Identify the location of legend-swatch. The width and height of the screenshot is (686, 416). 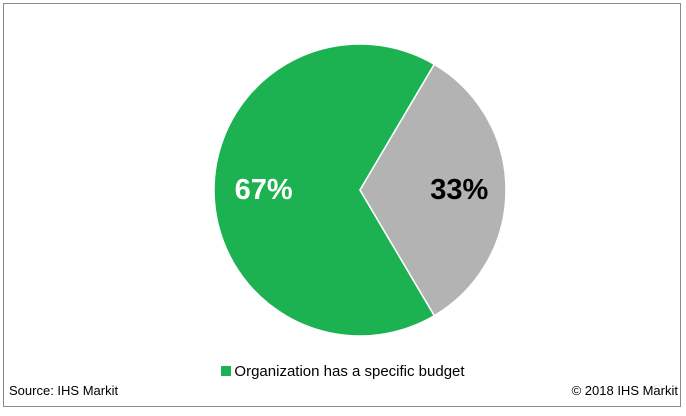
(226, 371).